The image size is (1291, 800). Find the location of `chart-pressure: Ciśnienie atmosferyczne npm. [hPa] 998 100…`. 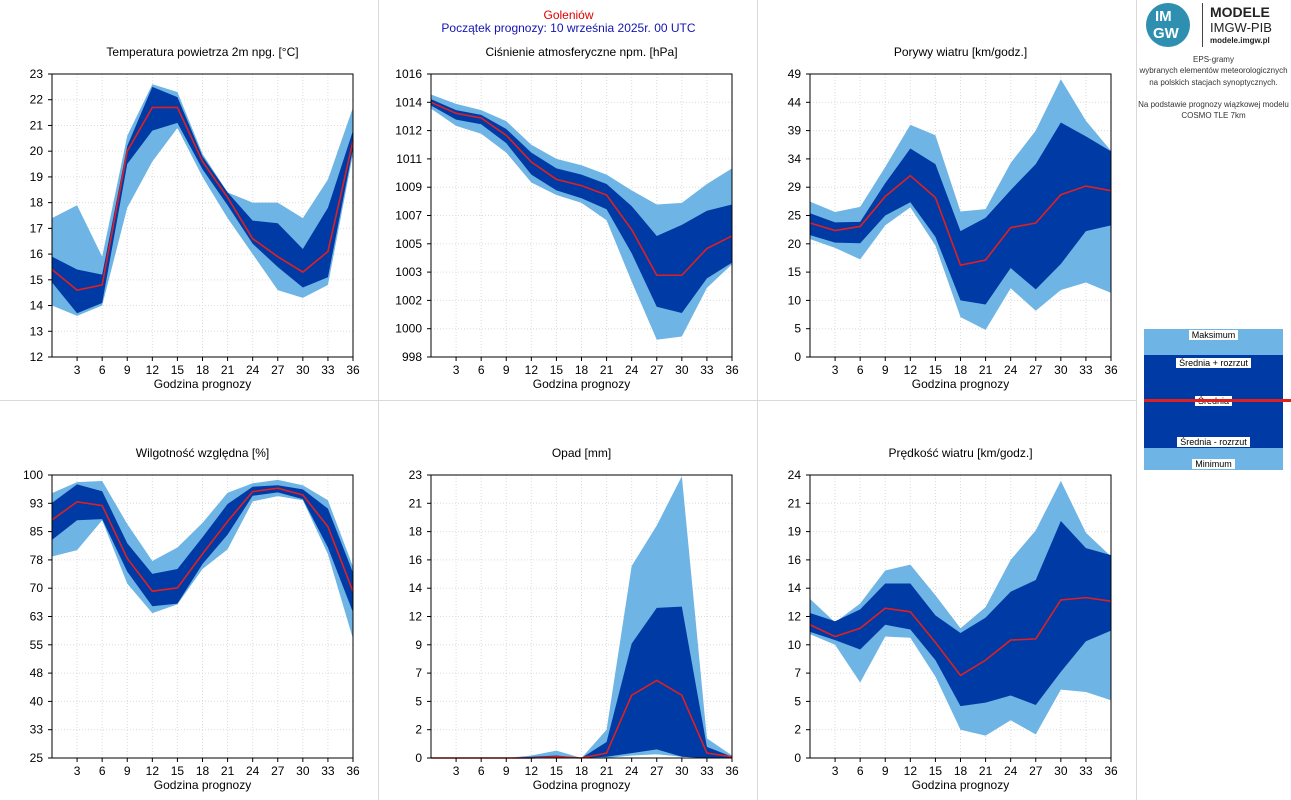

chart-pressure: Ciśnienie atmosferyczne npm. [hPa] 998 100… is located at coordinates (567, 218).